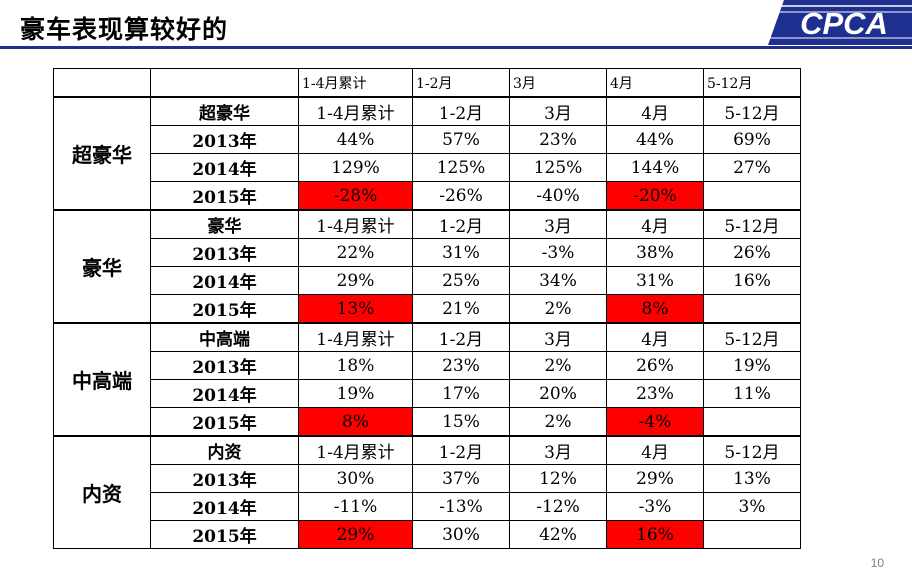 The height and width of the screenshot is (574, 912). Describe the element at coordinates (355, 167) in the screenshot. I see `value-cell: 129%` at that location.